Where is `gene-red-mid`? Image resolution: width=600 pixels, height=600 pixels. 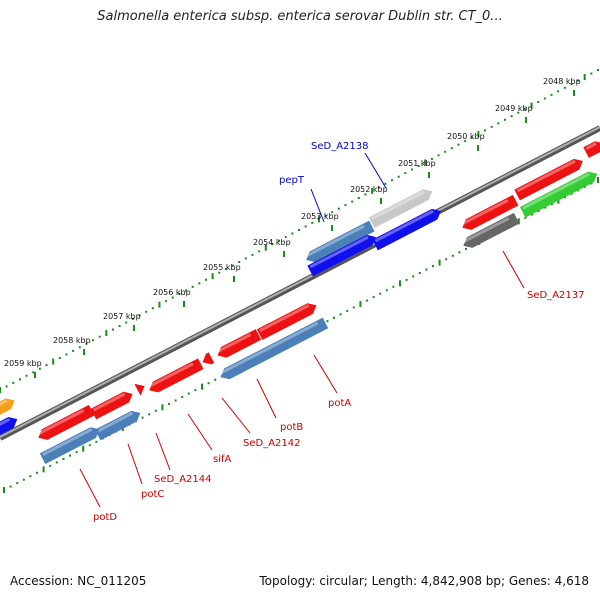
gene-red-mid is located at coordinates (111, 405).